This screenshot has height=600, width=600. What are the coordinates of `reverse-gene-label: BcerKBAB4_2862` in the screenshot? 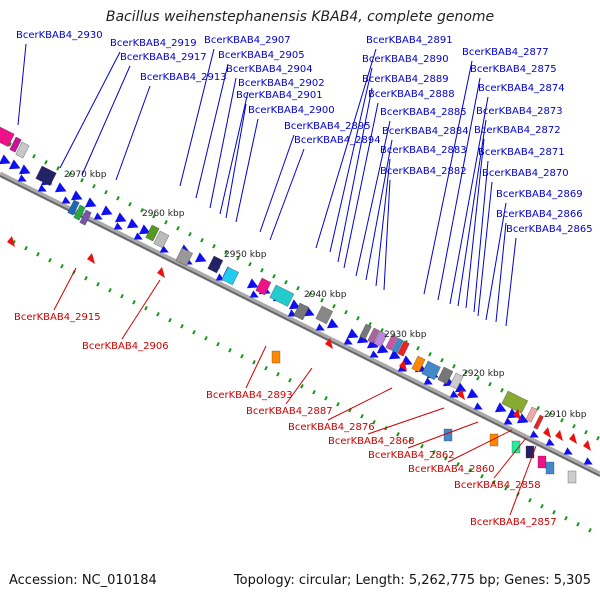 It's located at (411, 455).